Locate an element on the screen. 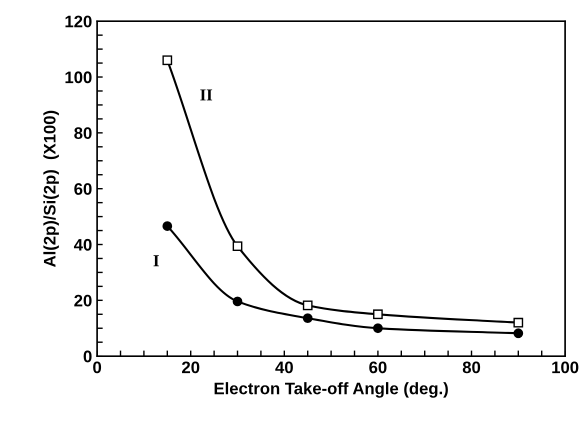 The height and width of the screenshot is (424, 585). x-axis-title: Electron Take-off Angle (deg.) is located at coordinates (331, 390).